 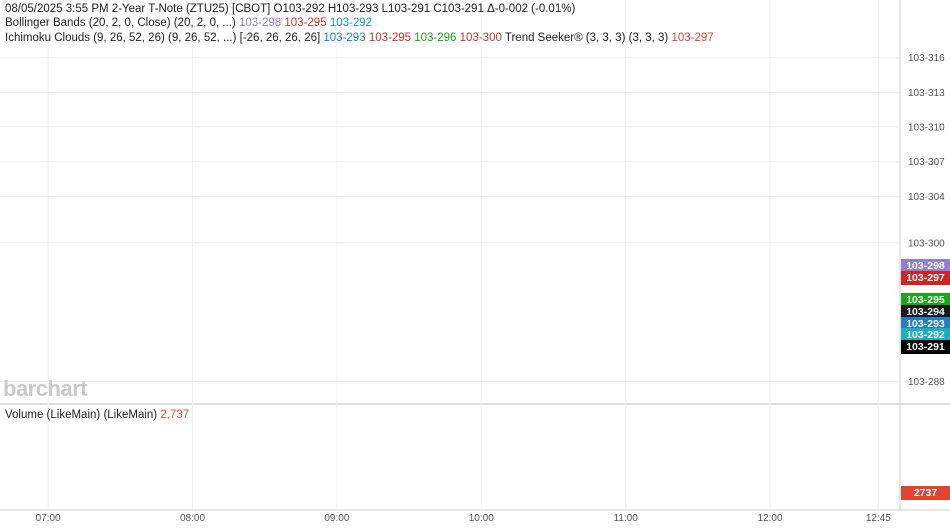 What do you see at coordinates (925, 347) in the screenshot?
I see `price-badge: 103-291` at bounding box center [925, 347].